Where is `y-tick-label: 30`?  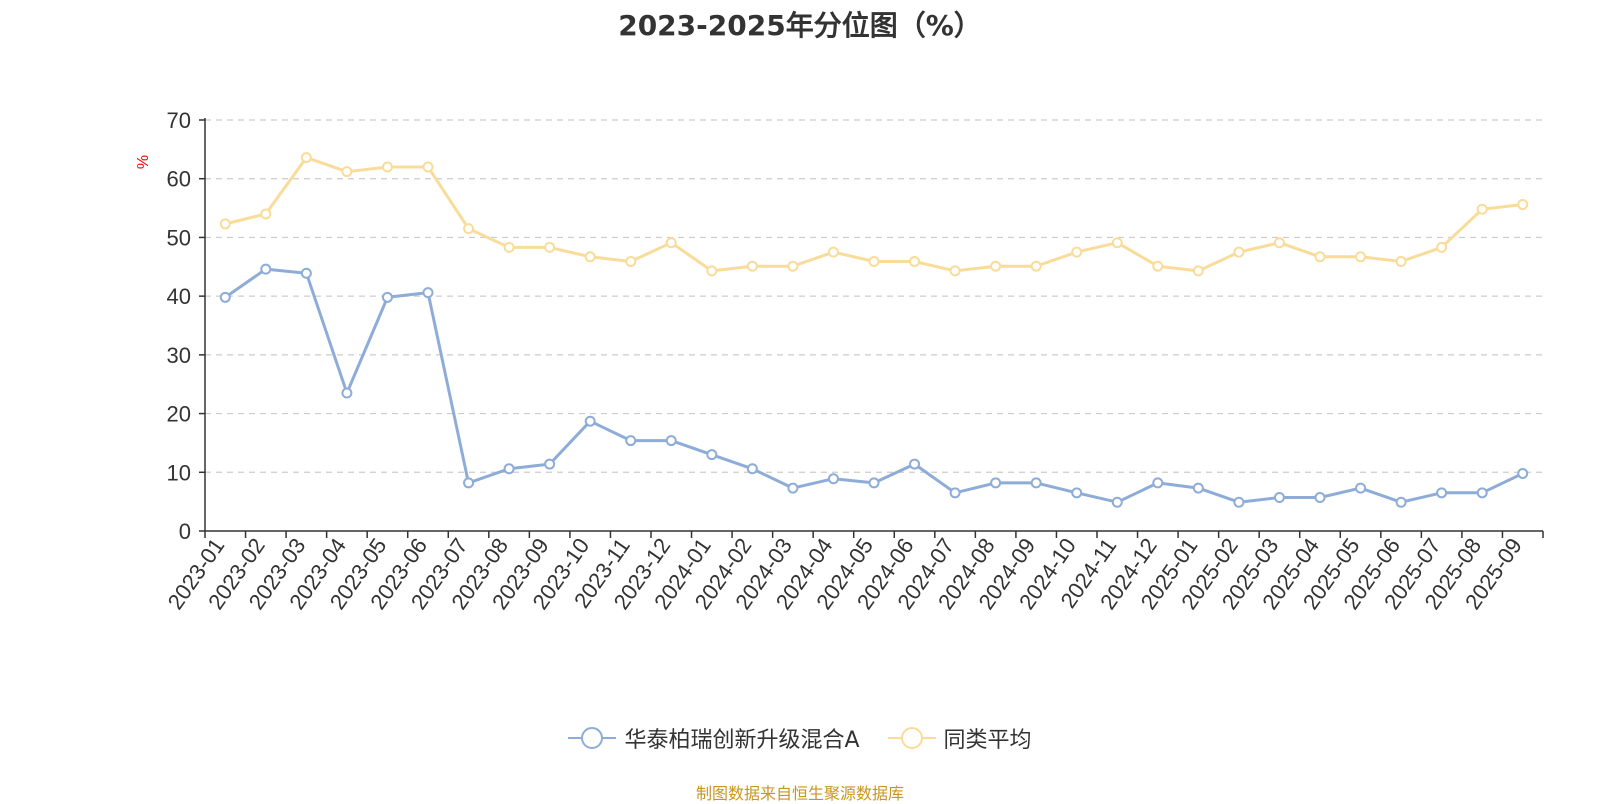
y-tick-label: 30 is located at coordinates (179, 355).